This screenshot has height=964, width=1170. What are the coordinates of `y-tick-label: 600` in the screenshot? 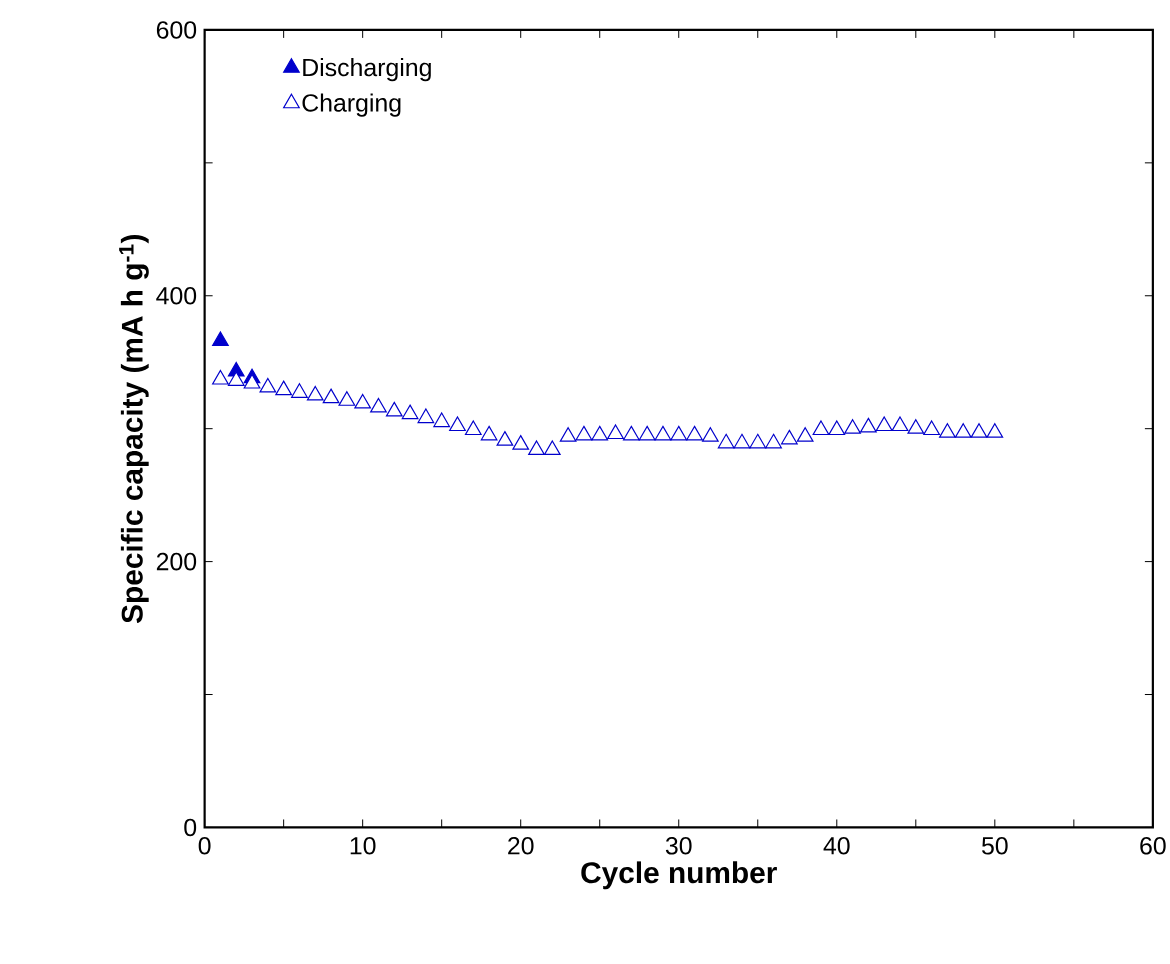 It's located at (176, 30).